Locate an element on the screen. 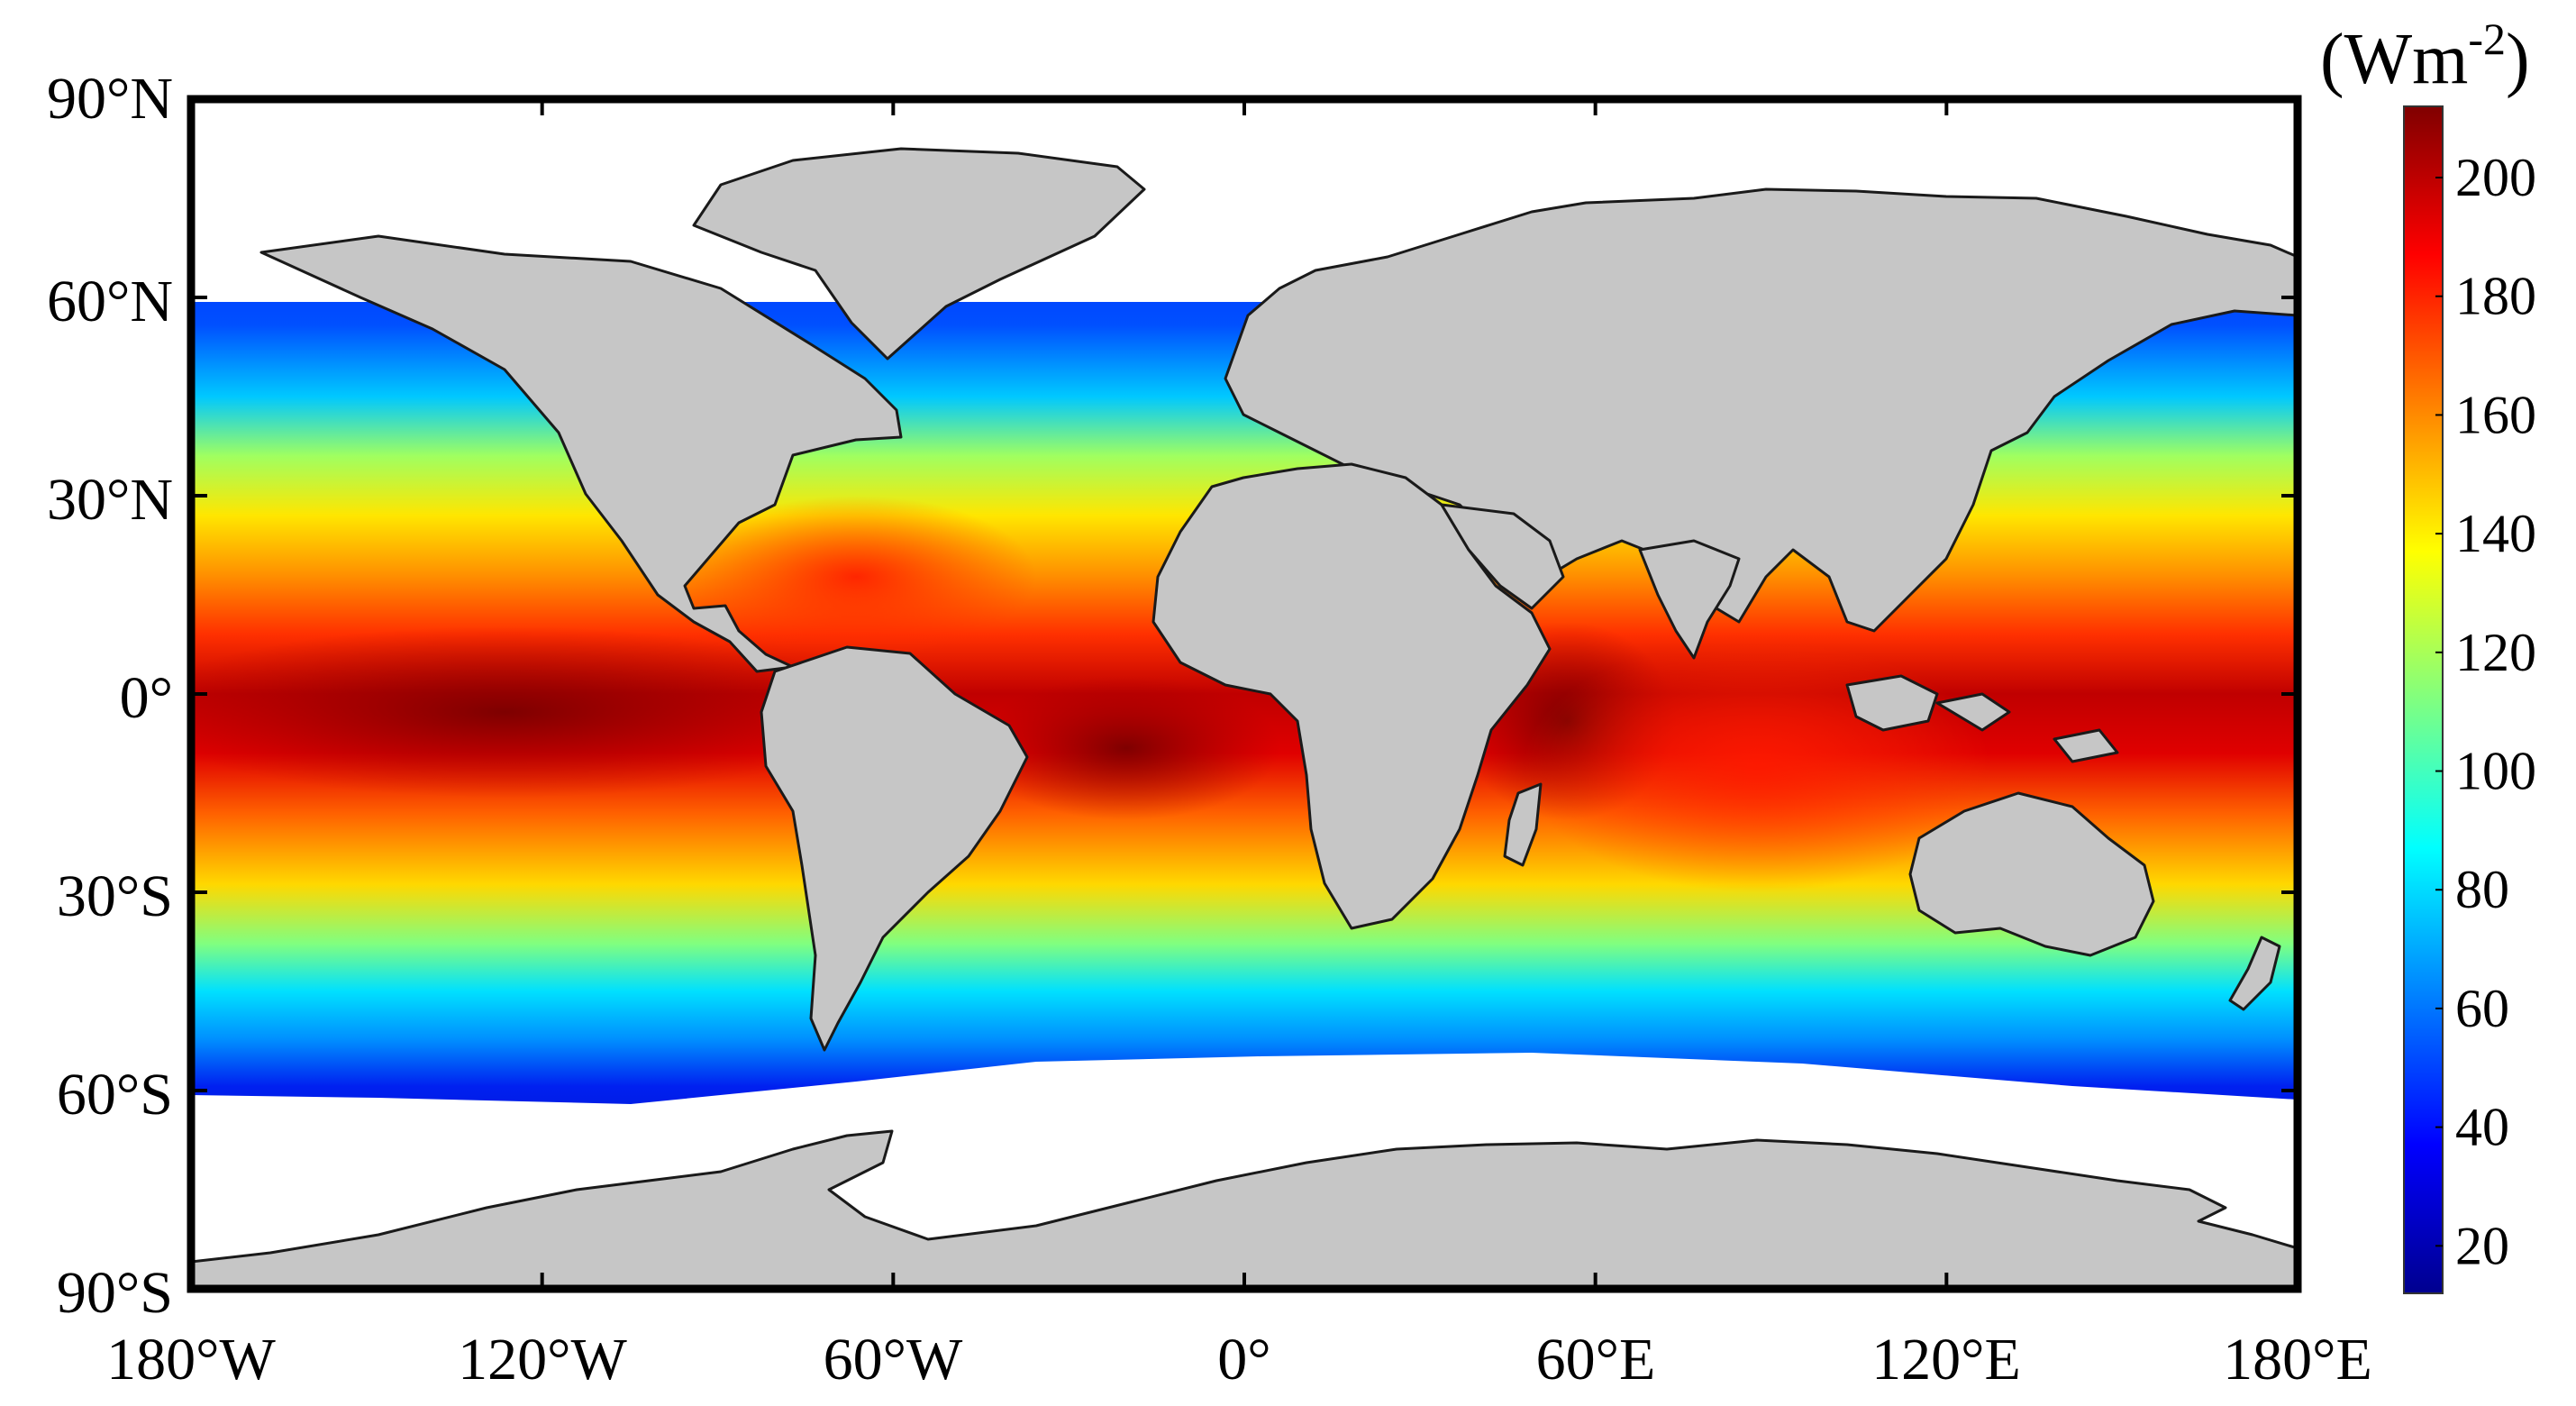 Image resolution: width=2576 pixels, height=1406 pixels. colorbar-tick-label: 120 is located at coordinates (2495, 652).